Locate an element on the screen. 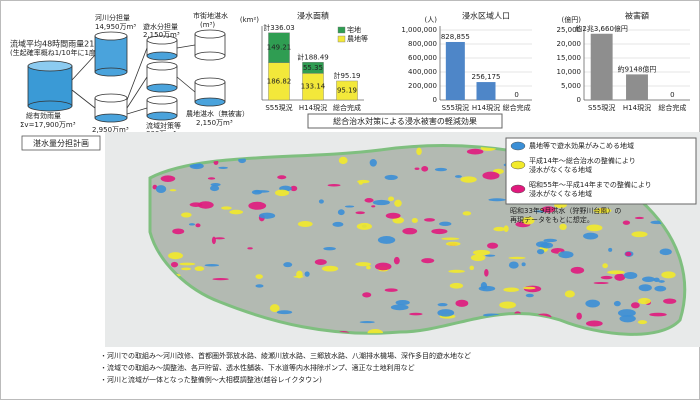 The height and width of the screenshot is (400, 700). tank-label: 農地湛水（無被害） is located at coordinates (217, 113).